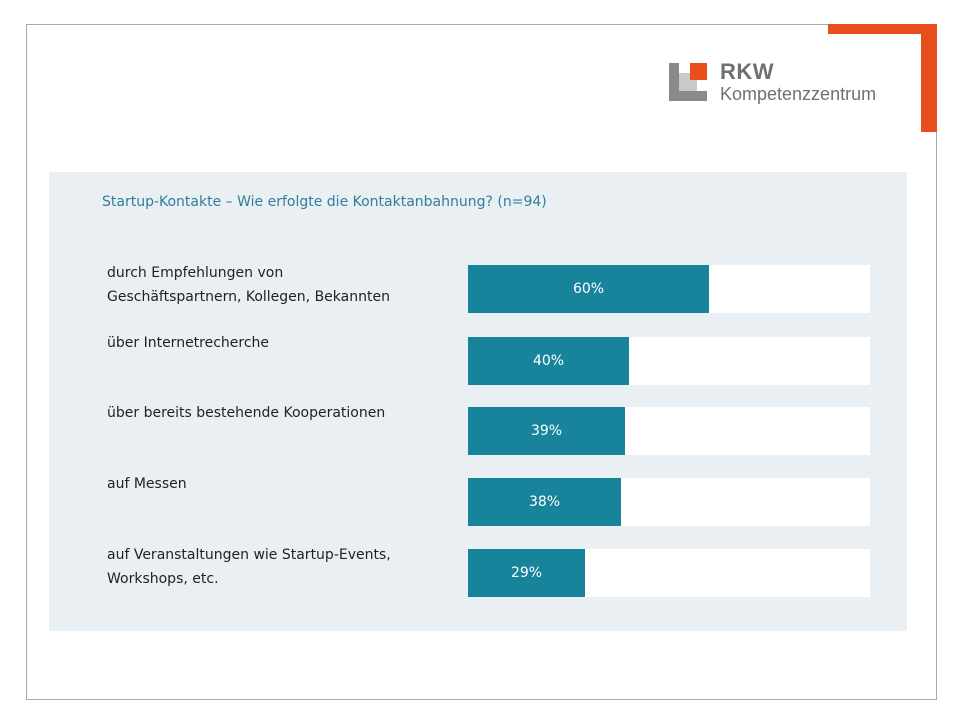  What do you see at coordinates (147, 484) in the screenshot?
I see `category-label-line: auf Messen` at bounding box center [147, 484].